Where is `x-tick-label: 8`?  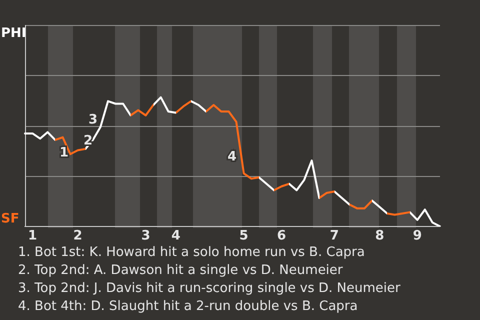 x-tick-label: 8 is located at coordinates (379, 236).